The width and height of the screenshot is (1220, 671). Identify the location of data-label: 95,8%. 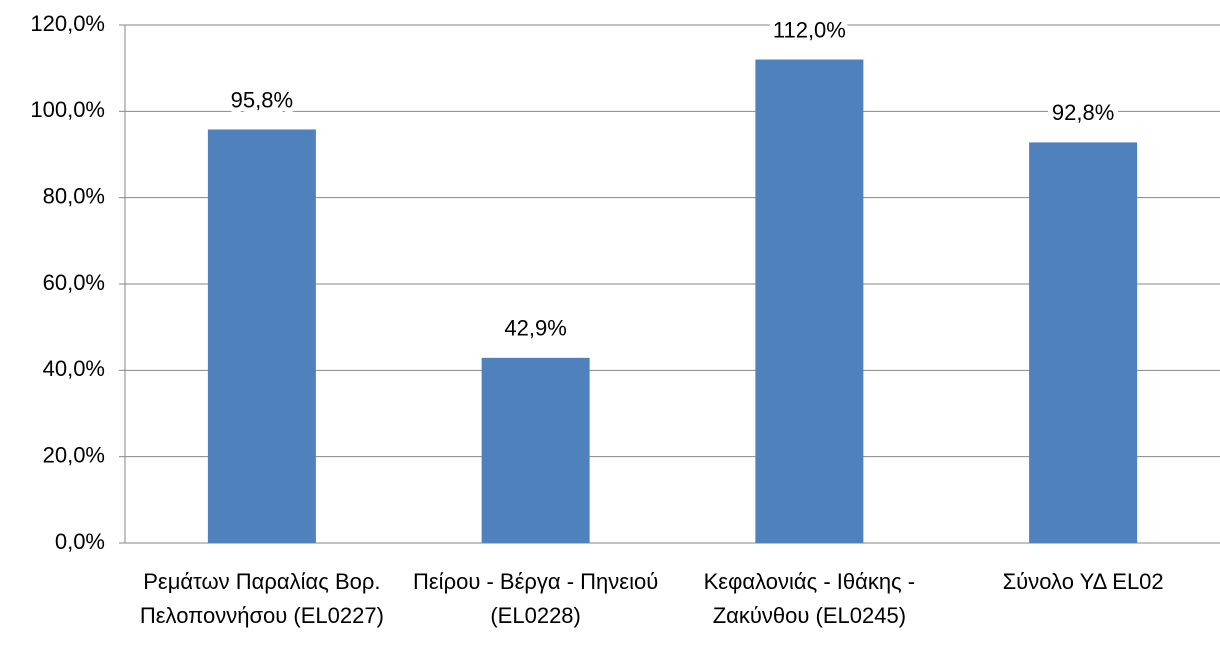
(262, 99).